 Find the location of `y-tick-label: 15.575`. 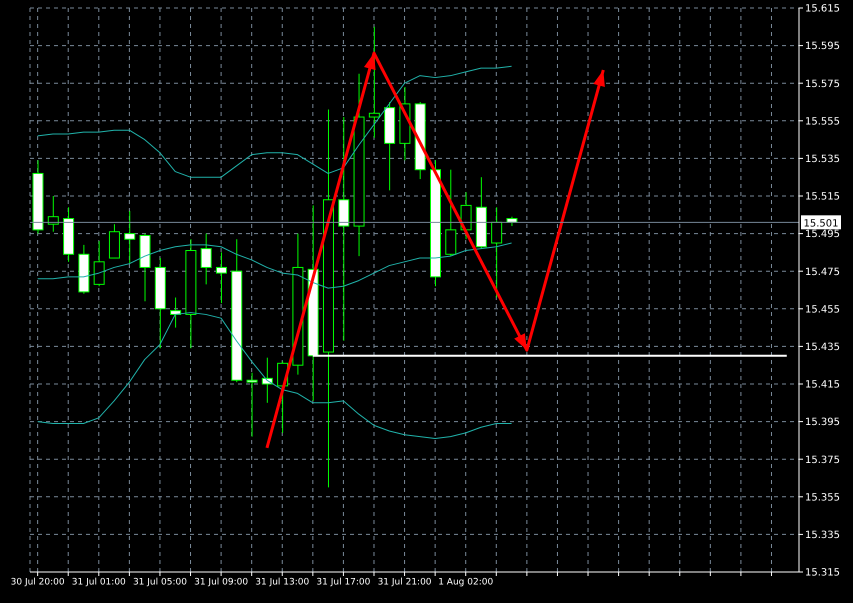

y-tick-label: 15.575 is located at coordinates (822, 84).